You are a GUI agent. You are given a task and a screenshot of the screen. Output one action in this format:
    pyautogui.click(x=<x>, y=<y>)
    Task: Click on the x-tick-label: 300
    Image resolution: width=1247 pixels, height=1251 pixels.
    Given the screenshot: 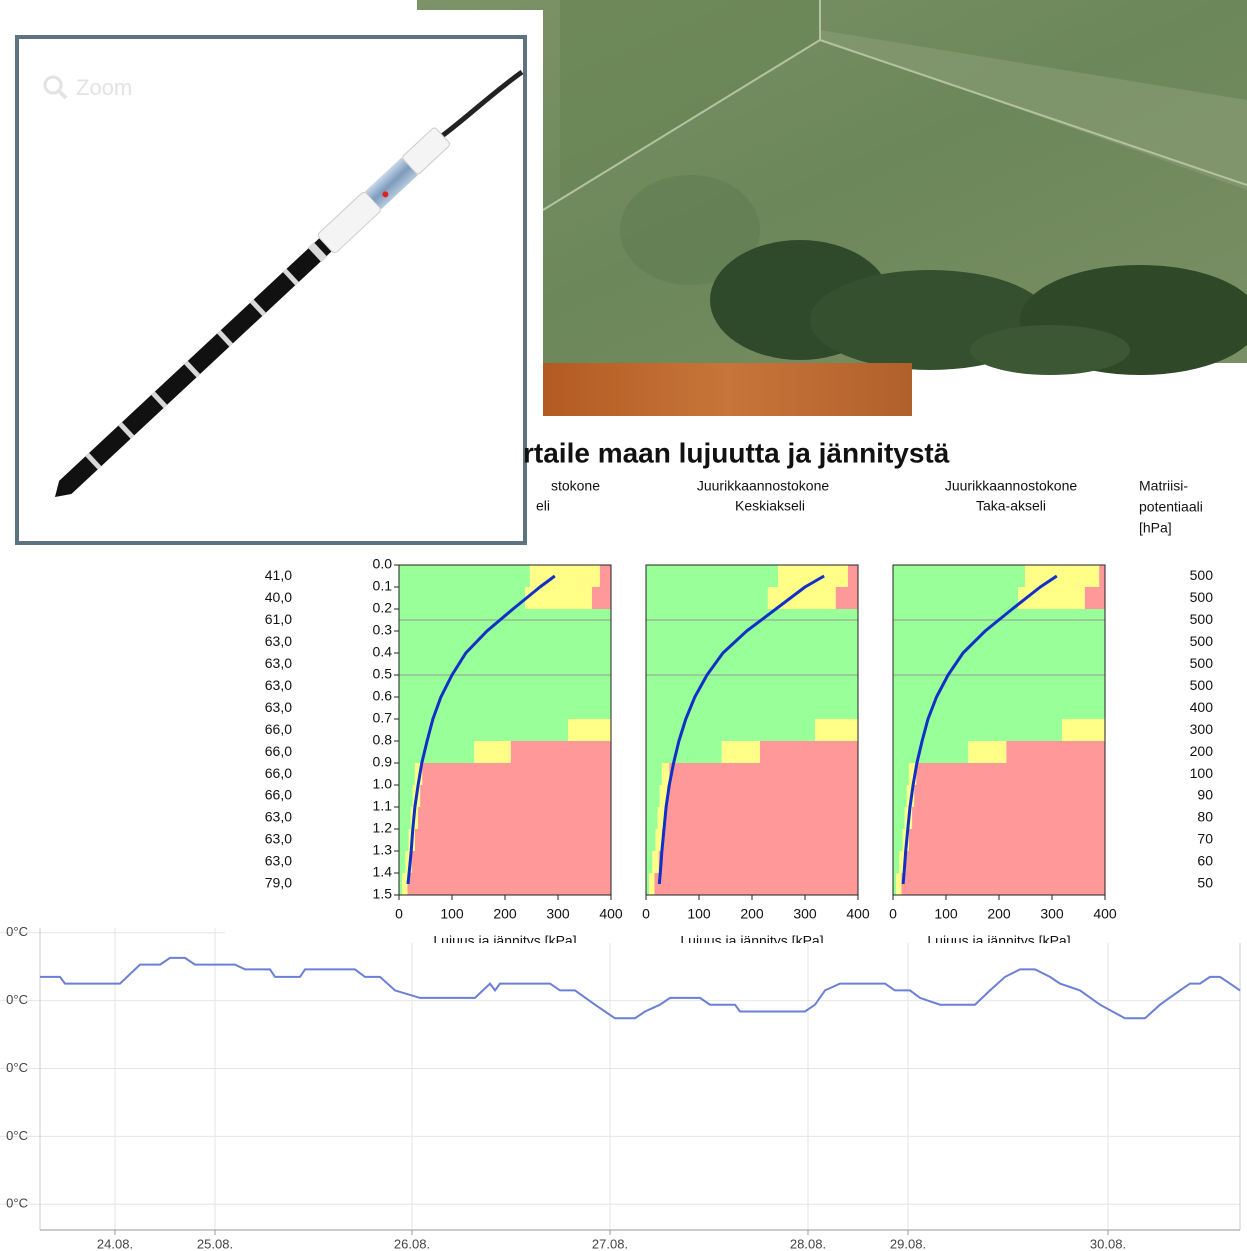 What is the action you would take?
    pyautogui.click(x=805, y=914)
    